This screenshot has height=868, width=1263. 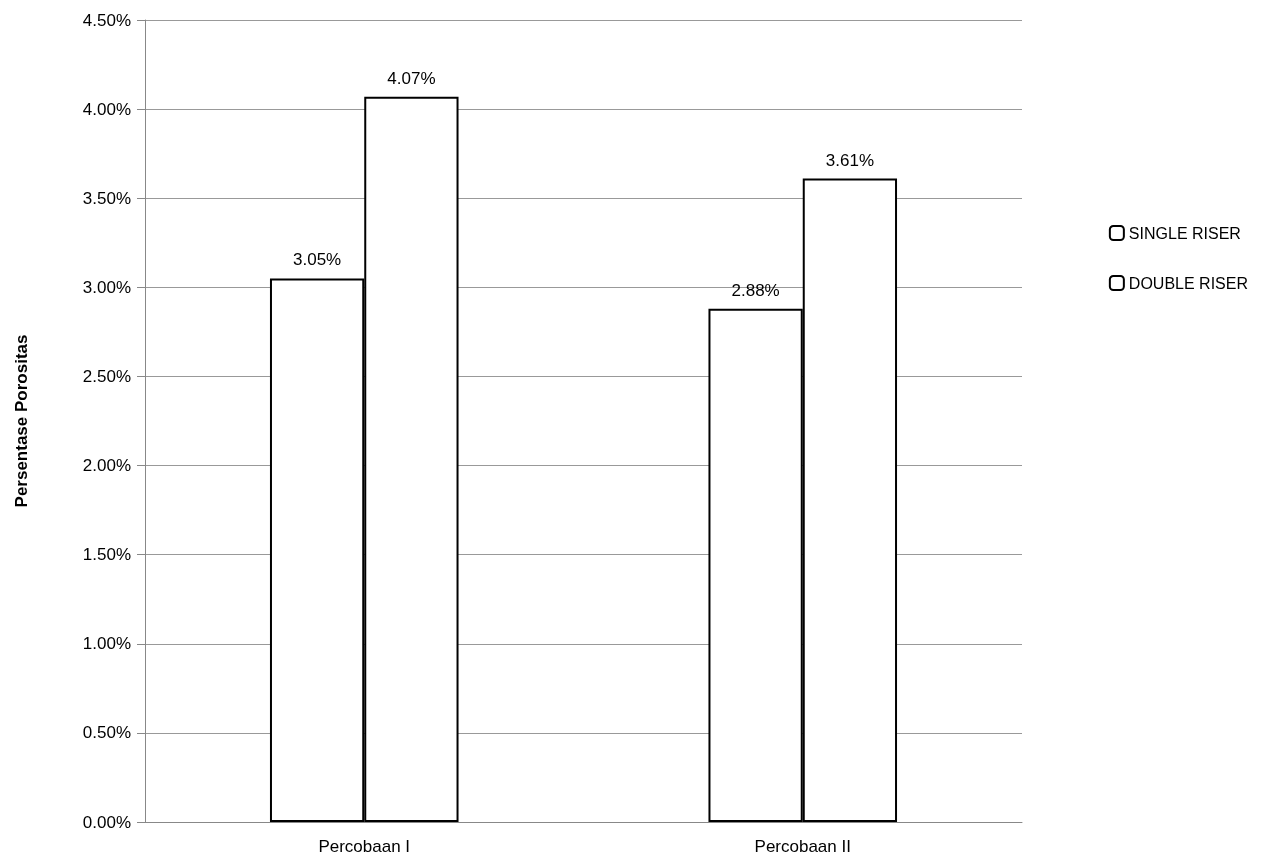 I want to click on x-tick-label: Percobaan II, so click(x=802, y=846).